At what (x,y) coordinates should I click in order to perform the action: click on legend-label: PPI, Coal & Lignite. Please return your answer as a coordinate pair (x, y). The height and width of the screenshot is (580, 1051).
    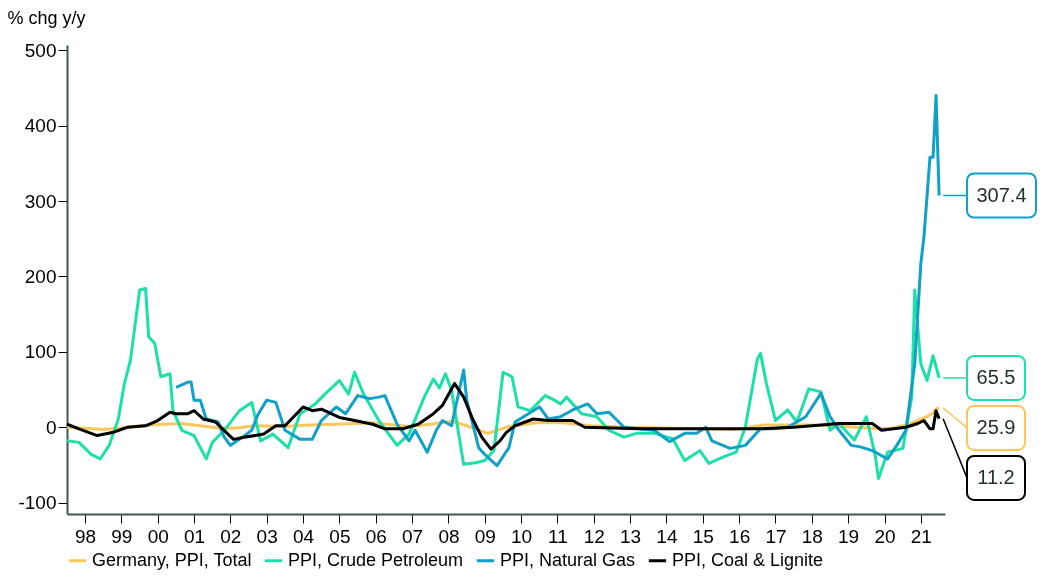
    Looking at the image, I should click on (748, 559).